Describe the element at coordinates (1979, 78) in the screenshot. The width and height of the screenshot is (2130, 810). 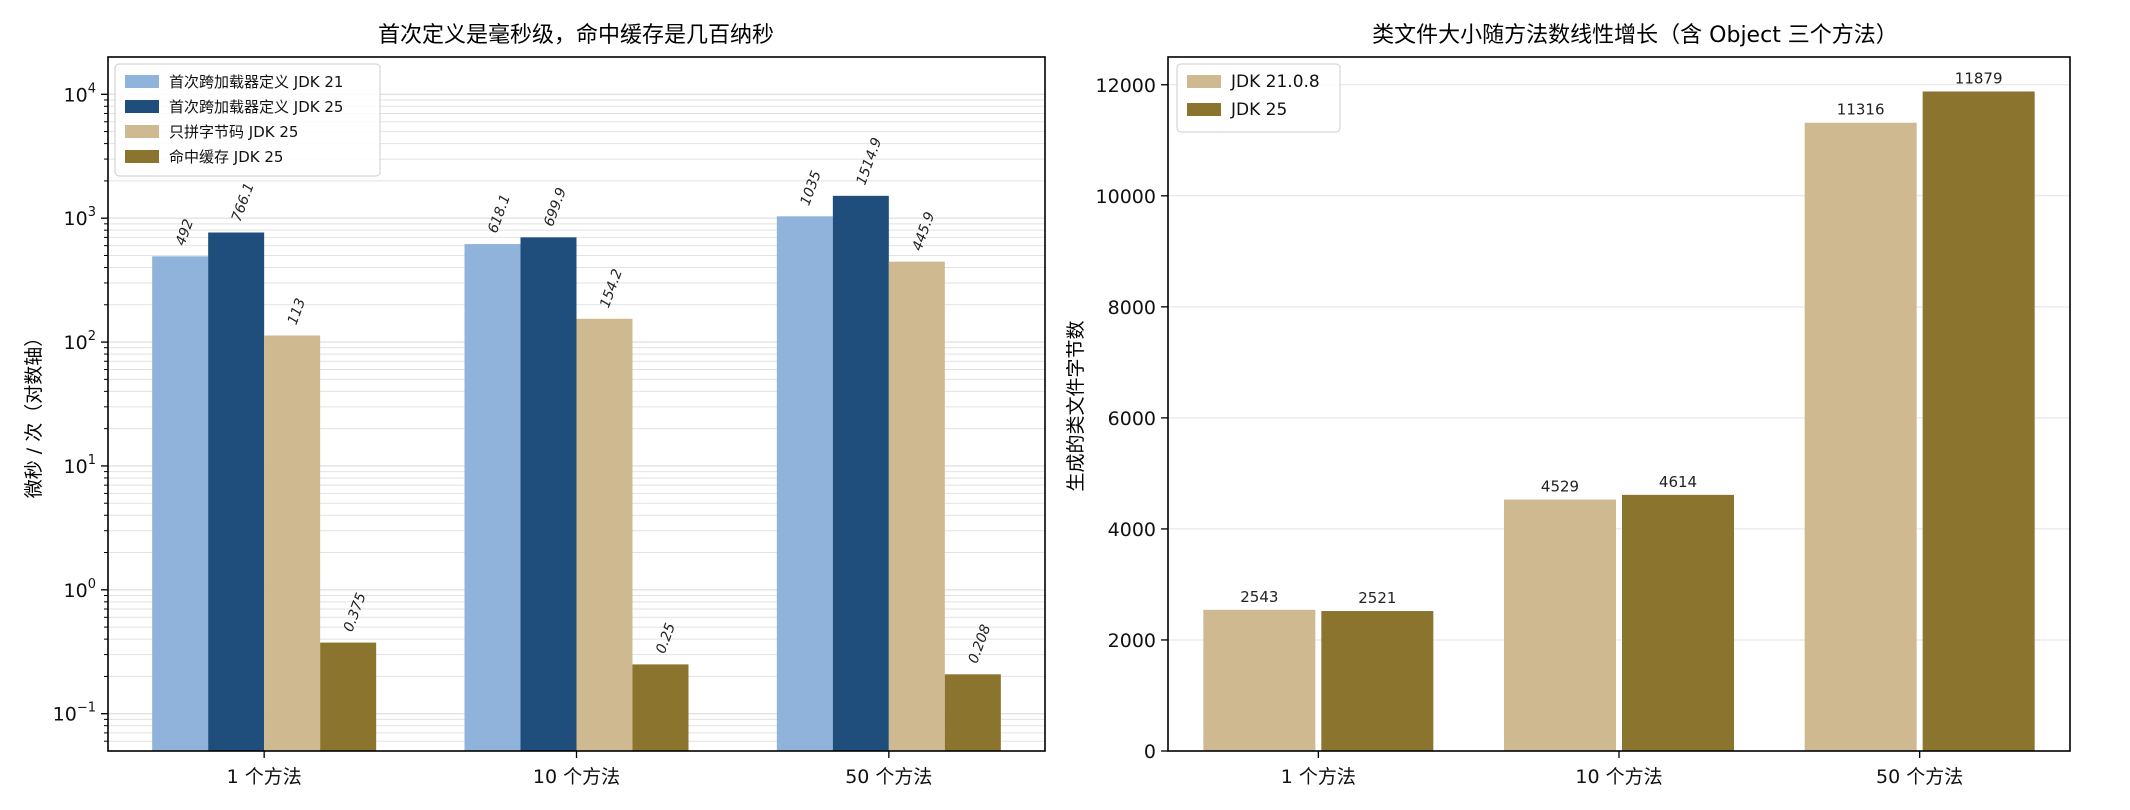
I see `data-label: 11879` at that location.